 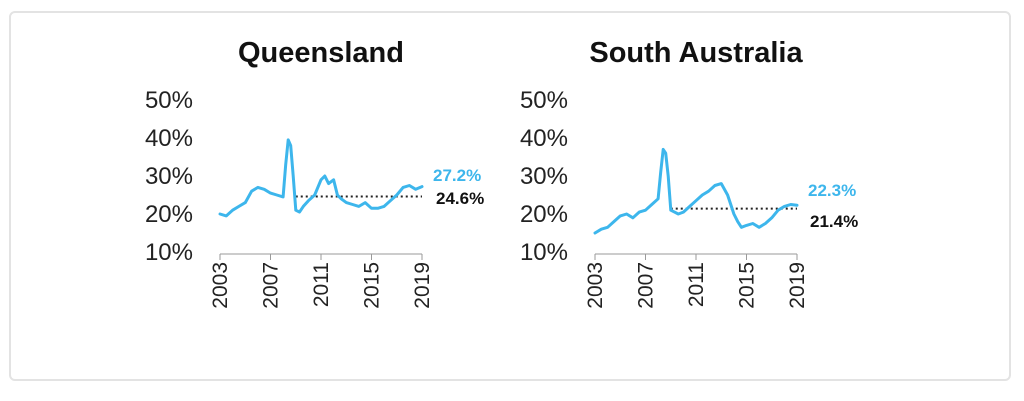 I want to click on chart-title: South Australia, so click(x=696, y=53).